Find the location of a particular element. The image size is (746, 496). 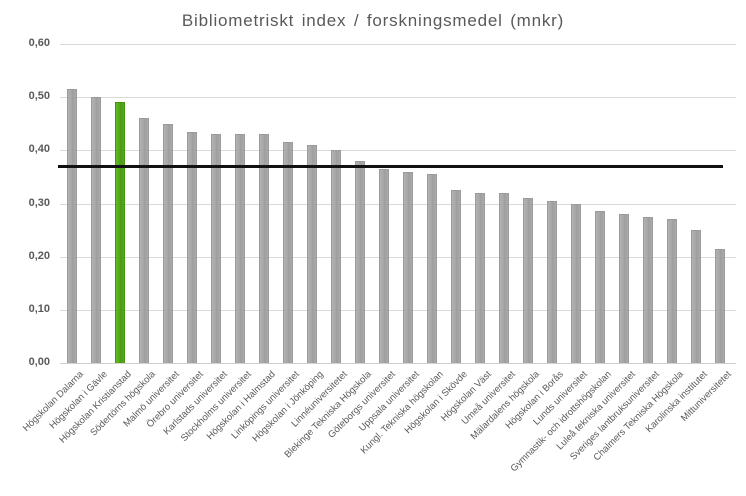

y-axis-tick-label: 0,60 is located at coordinates (39, 43).